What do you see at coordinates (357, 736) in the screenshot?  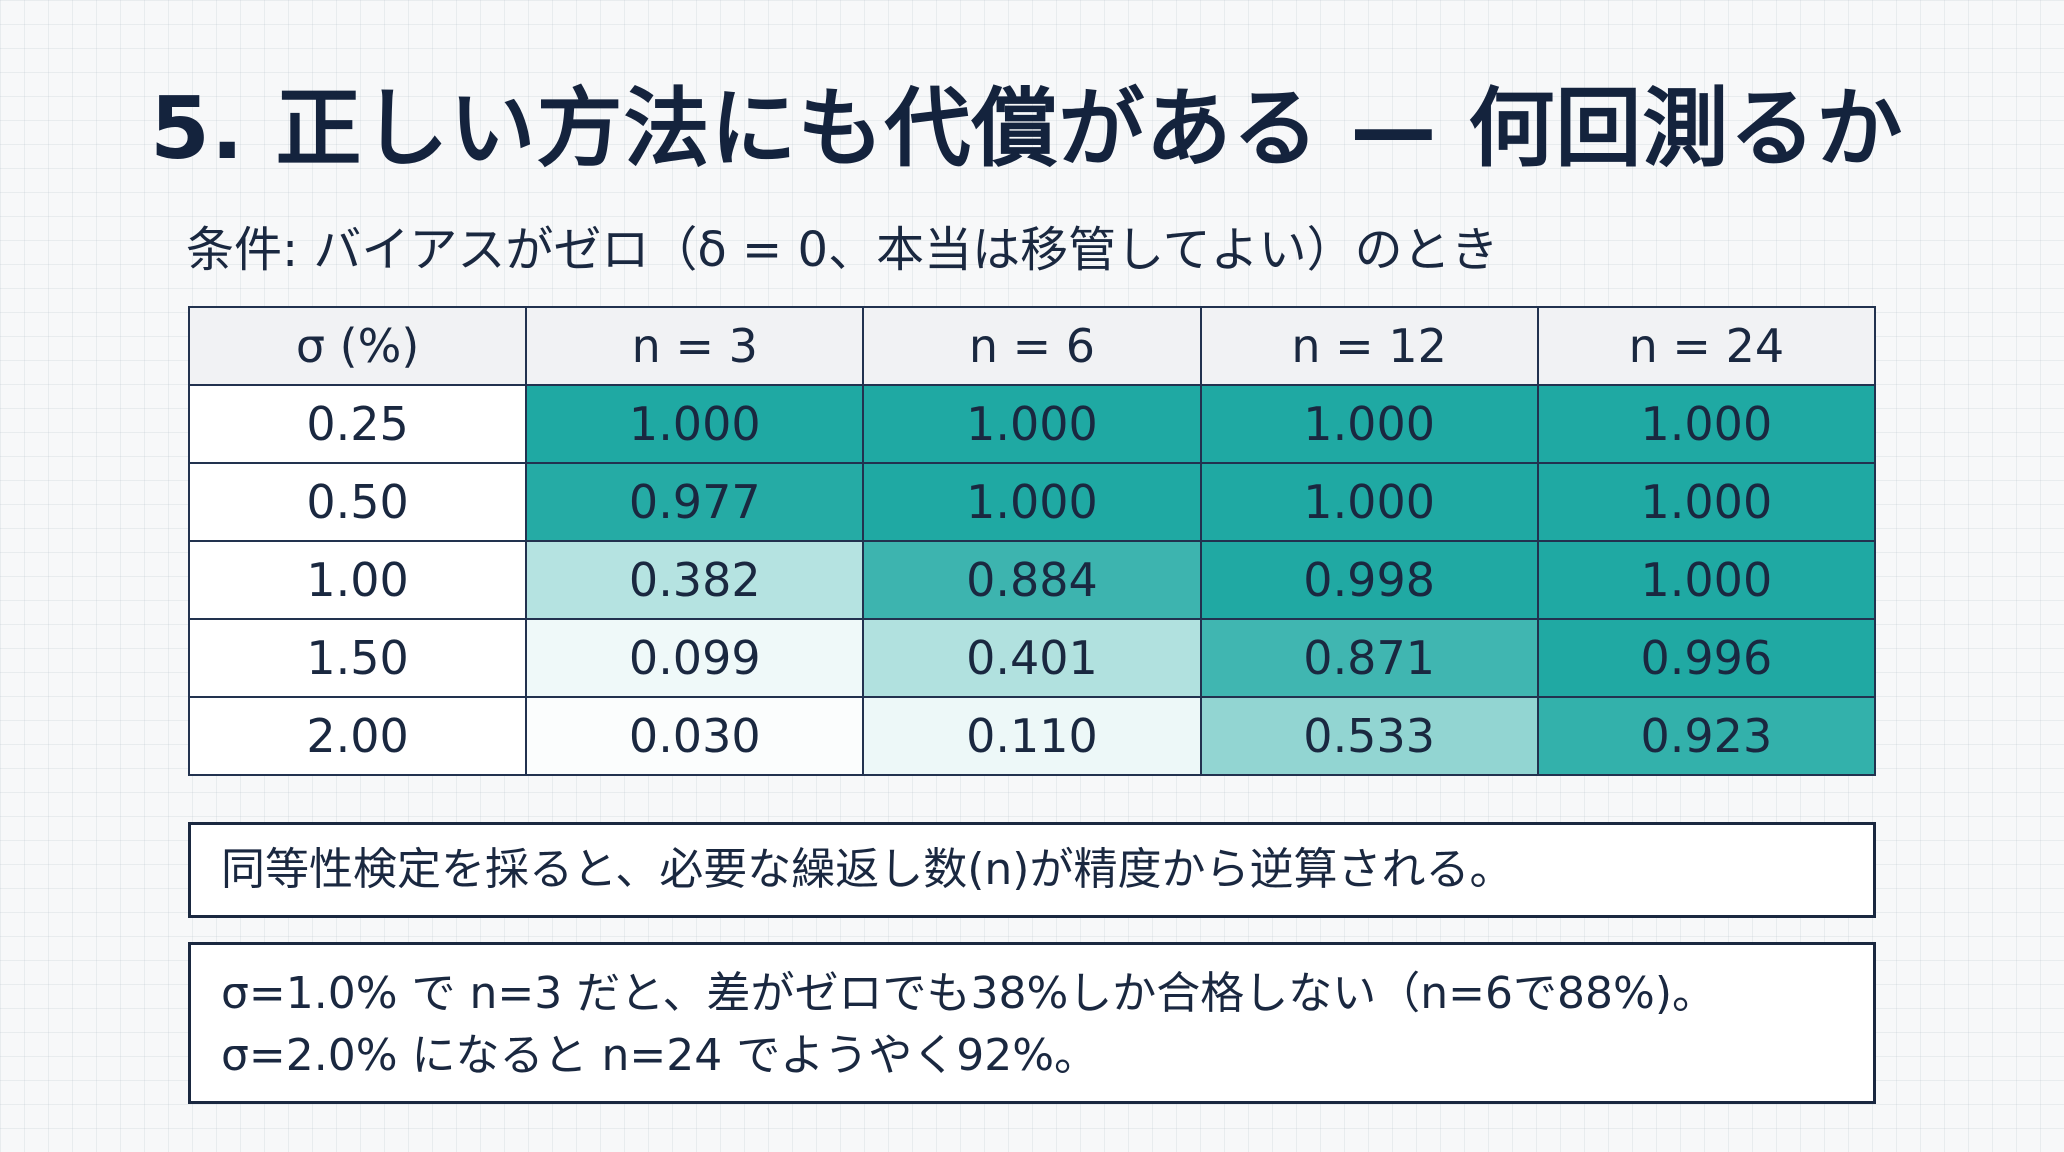 I see `sigma-cell: 2.00` at bounding box center [357, 736].